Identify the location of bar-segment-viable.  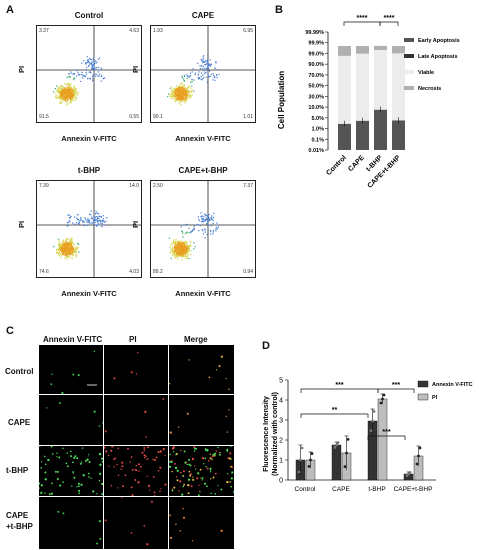
(362, 87).